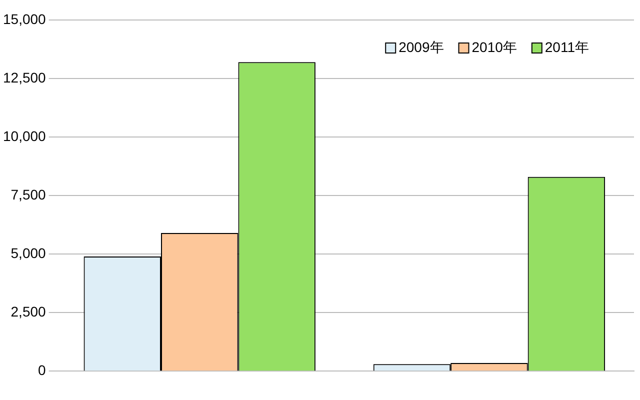 The width and height of the screenshot is (640, 400). I want to click on legend-label: 2011年, so click(567, 46).